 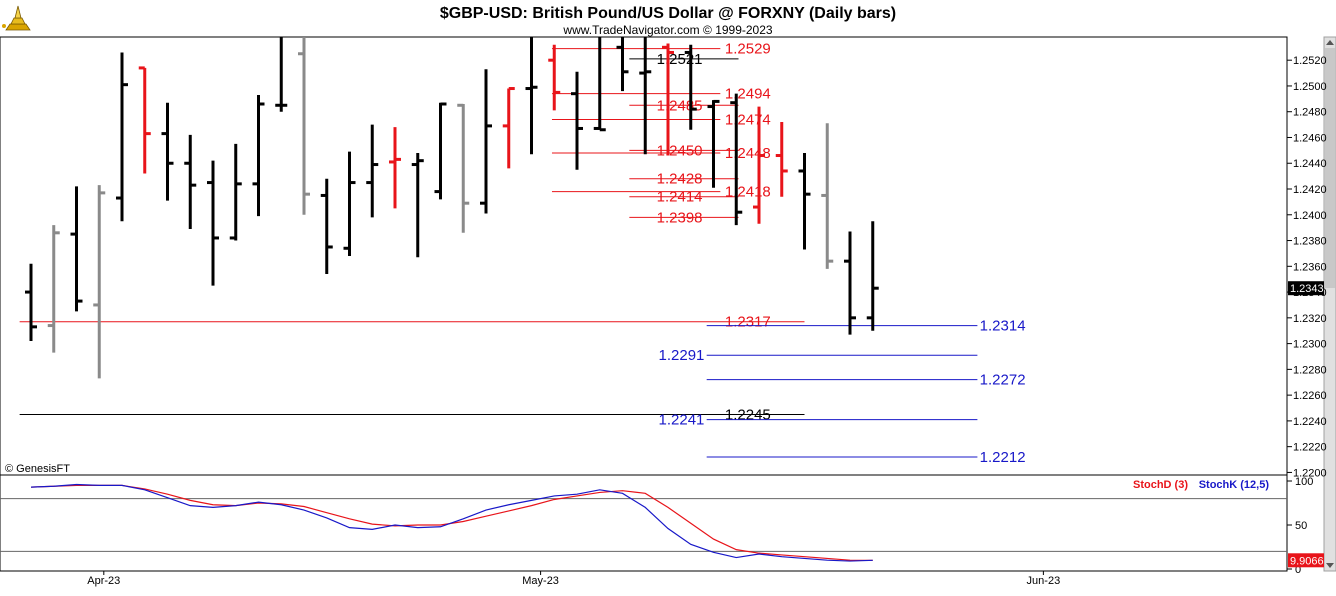 What do you see at coordinates (1310, 319) in the screenshot?
I see `y-tick-label: 1.2320` at bounding box center [1310, 319].